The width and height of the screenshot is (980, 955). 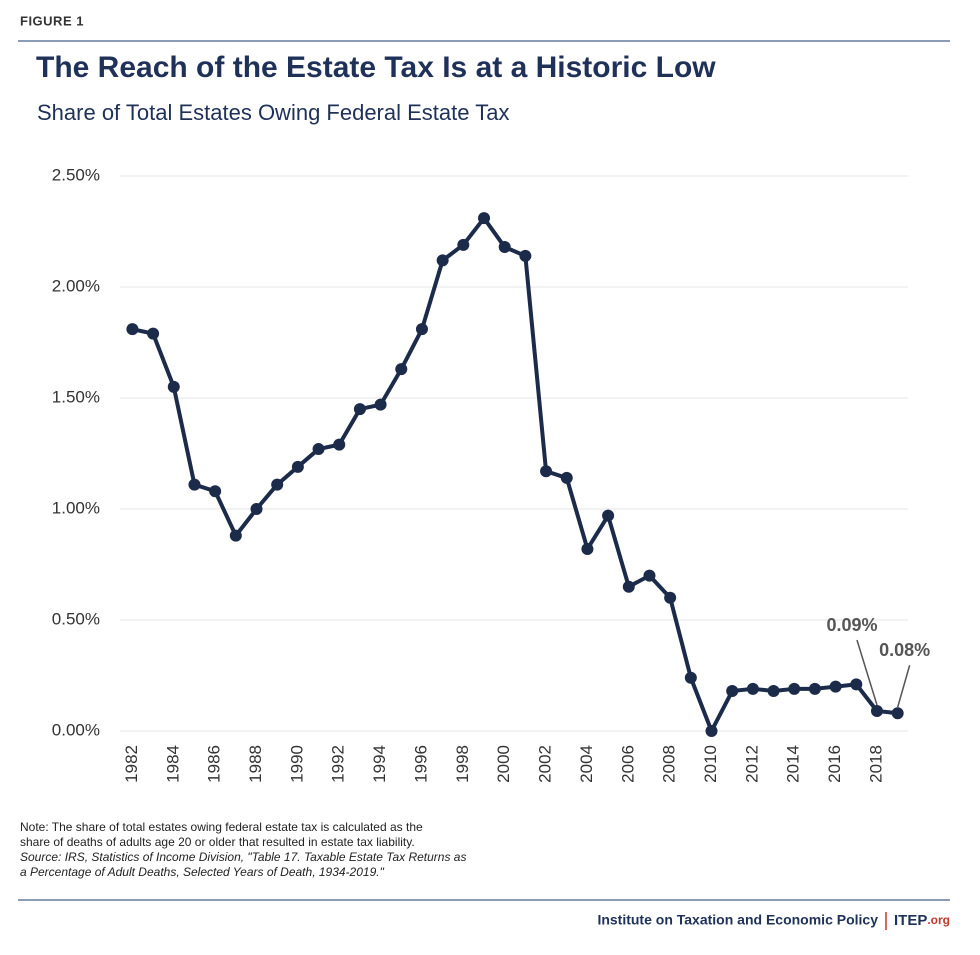 I want to click on x-tick-label: 1990, so click(x=296, y=764).